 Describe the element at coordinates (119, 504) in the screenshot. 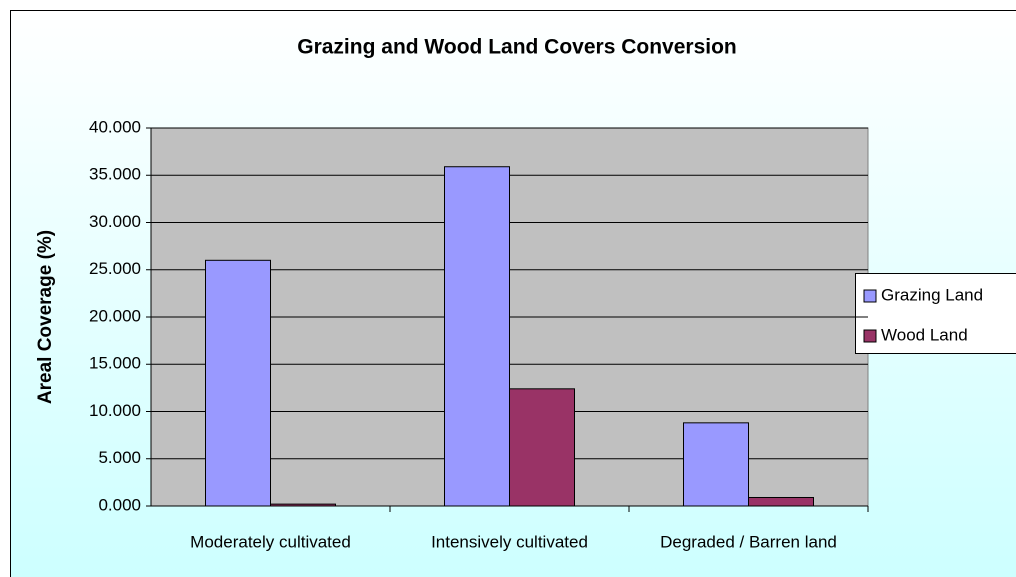

I see `y-tick-label: 0.000` at that location.